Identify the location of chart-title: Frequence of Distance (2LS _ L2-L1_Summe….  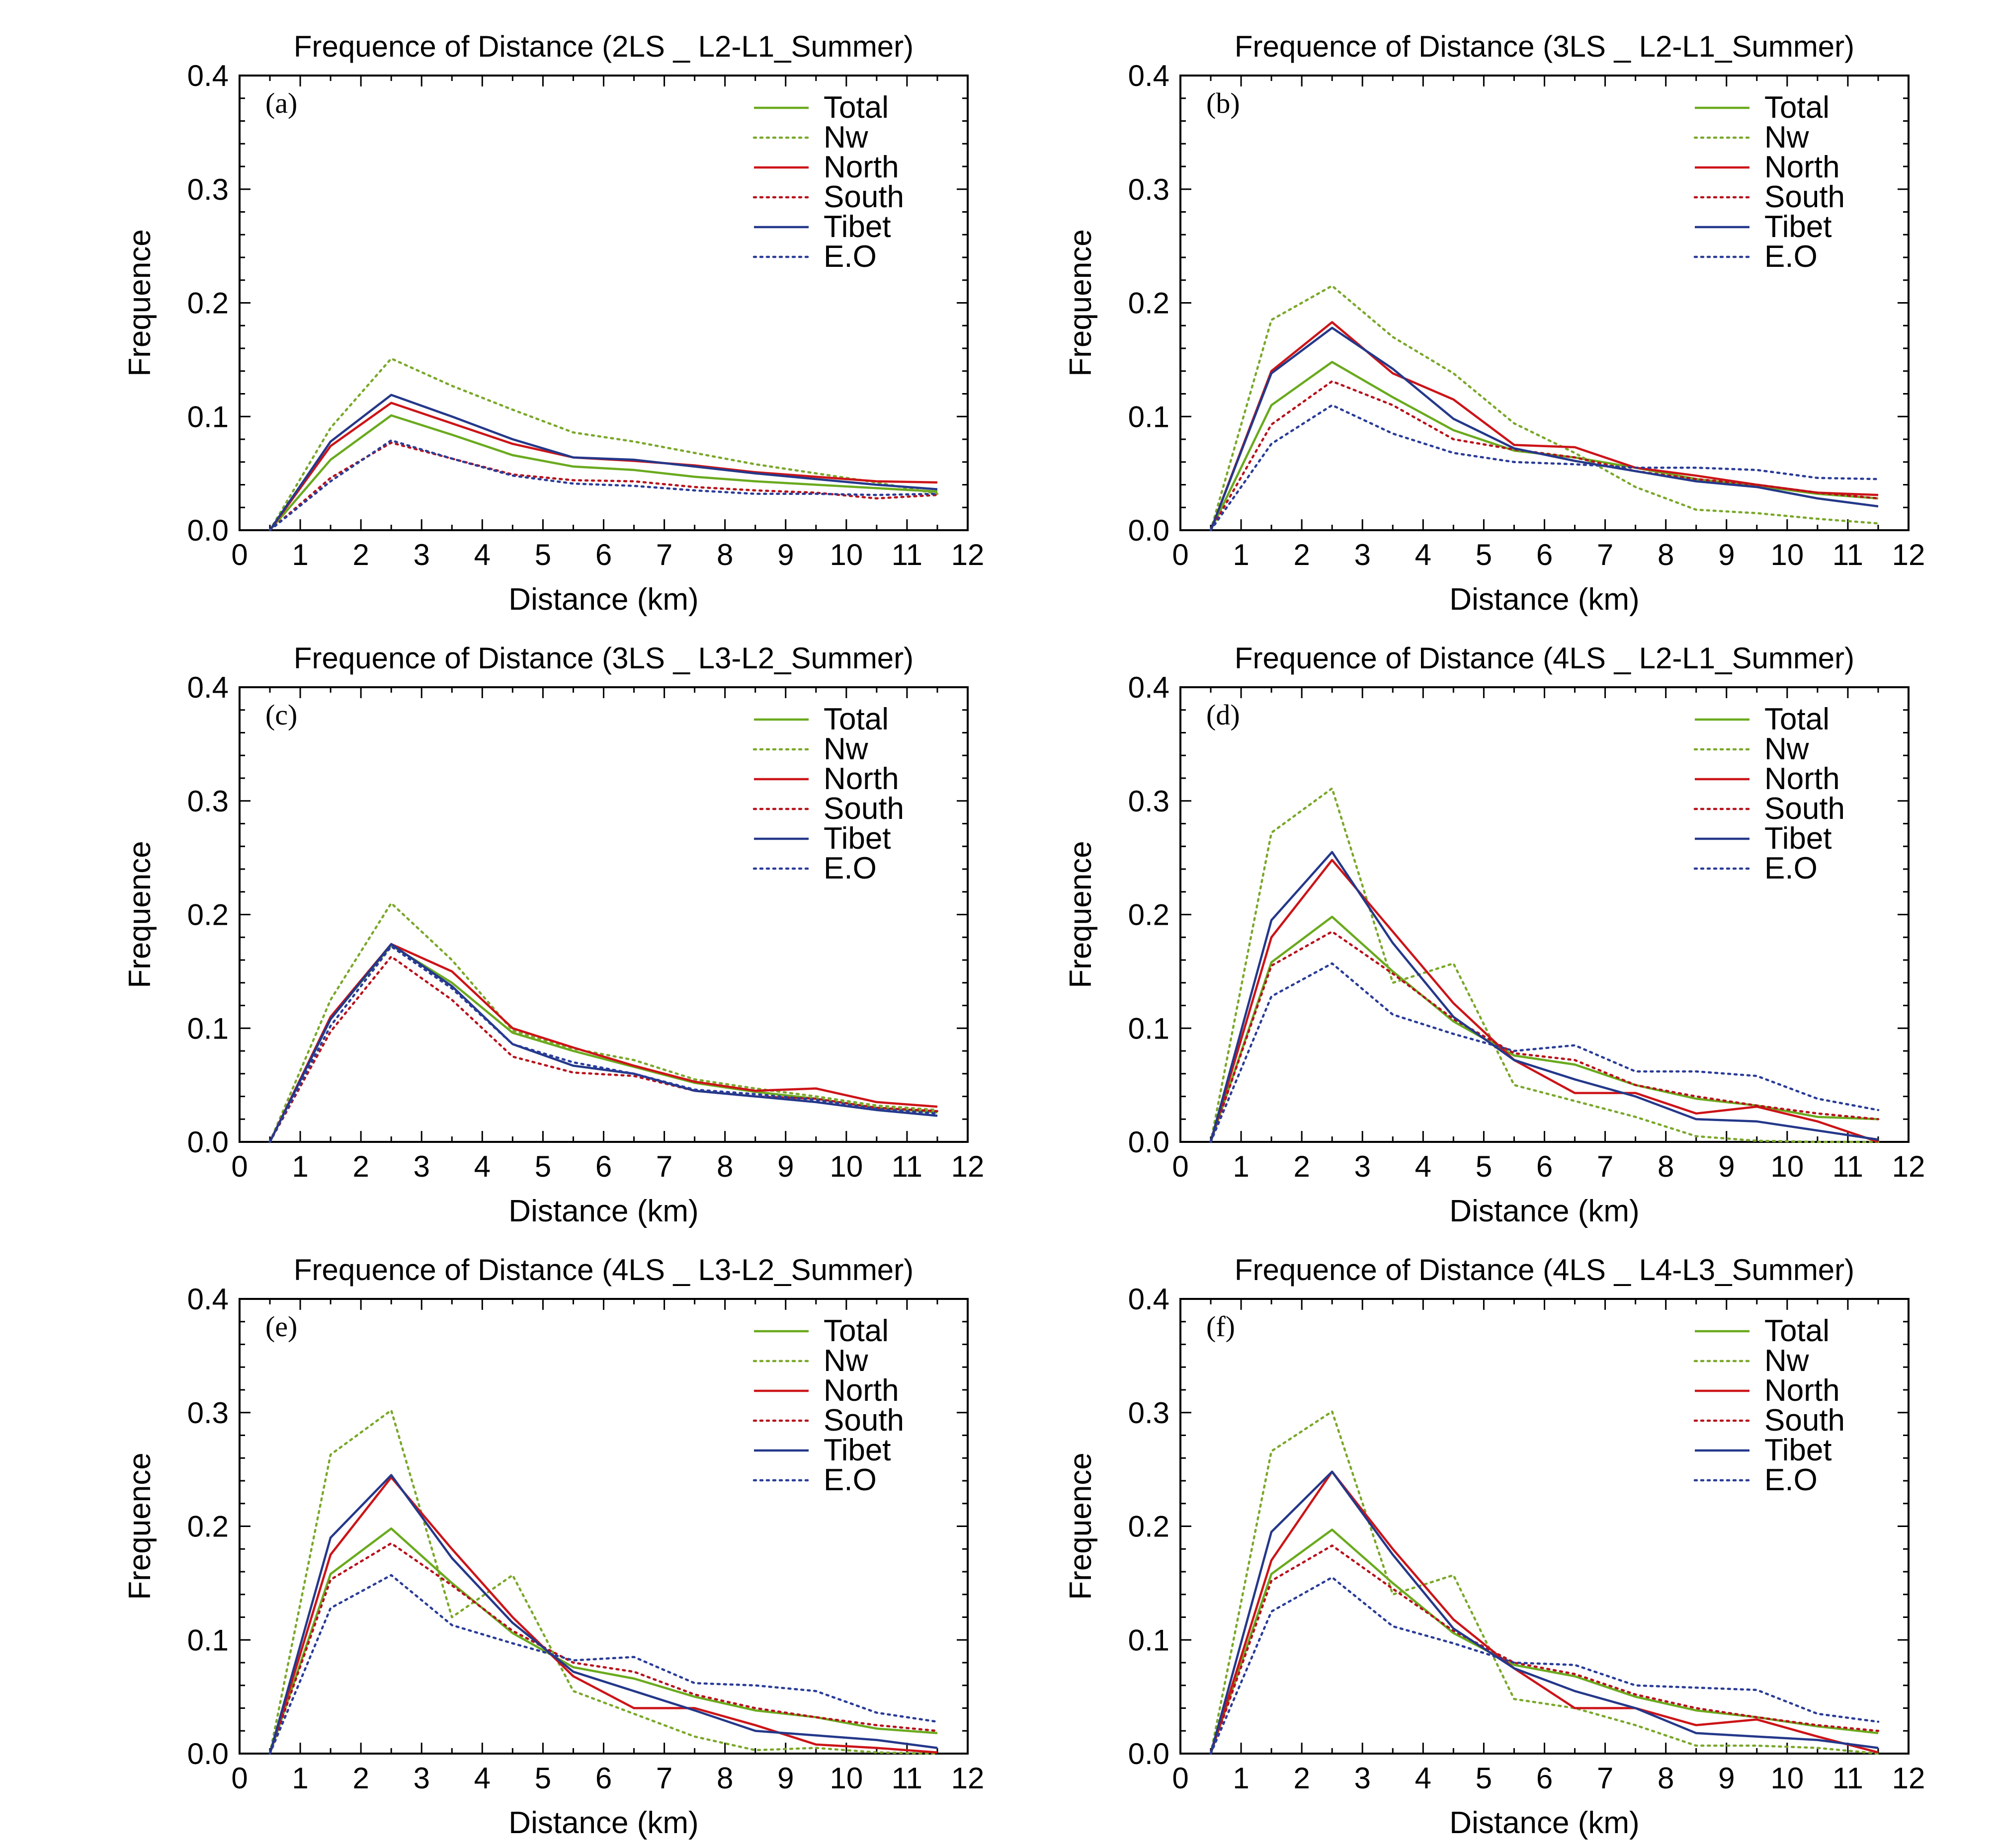
(604, 46).